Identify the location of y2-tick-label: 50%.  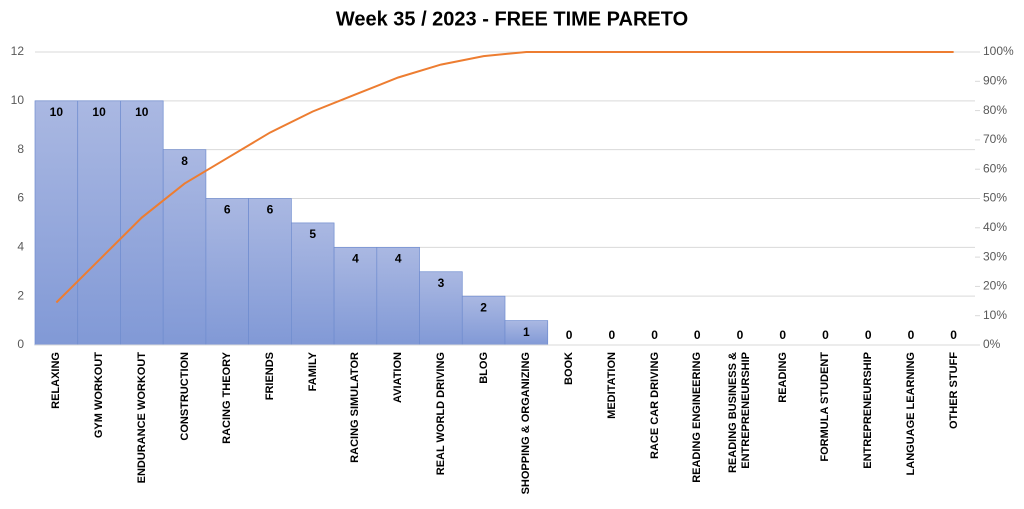
(995, 198).